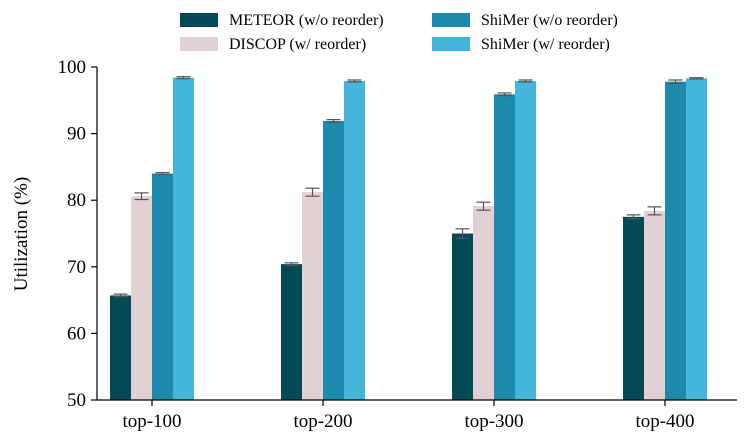 The image size is (747, 436). What do you see at coordinates (77, 234) in the screenshot?
I see `y-ticks: 50 60 70 80 90 100` at bounding box center [77, 234].